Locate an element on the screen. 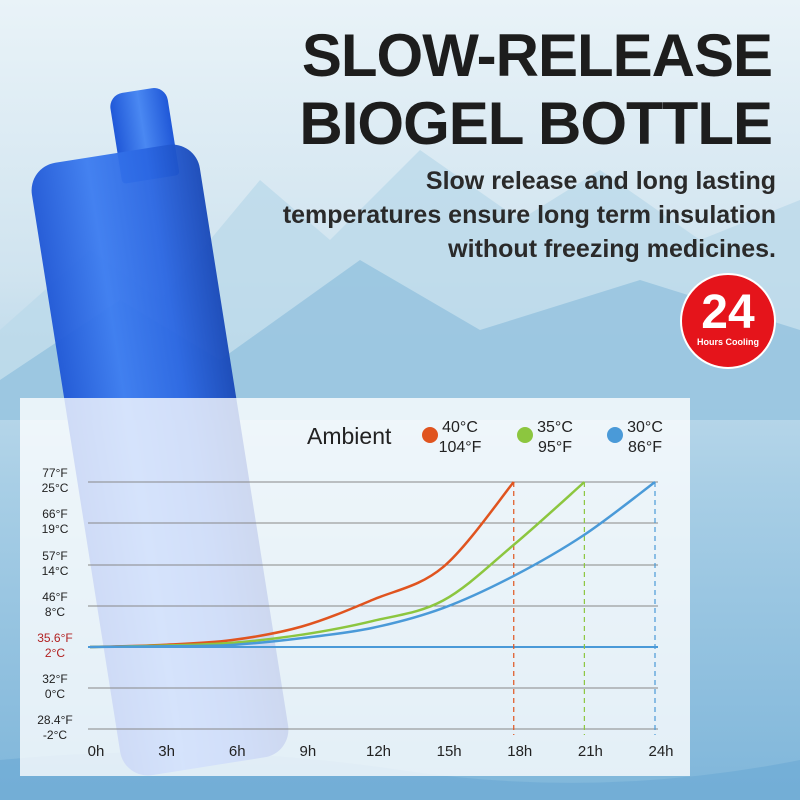 The height and width of the screenshot is (800, 800). series-line-30°C is located at coordinates (372, 564).